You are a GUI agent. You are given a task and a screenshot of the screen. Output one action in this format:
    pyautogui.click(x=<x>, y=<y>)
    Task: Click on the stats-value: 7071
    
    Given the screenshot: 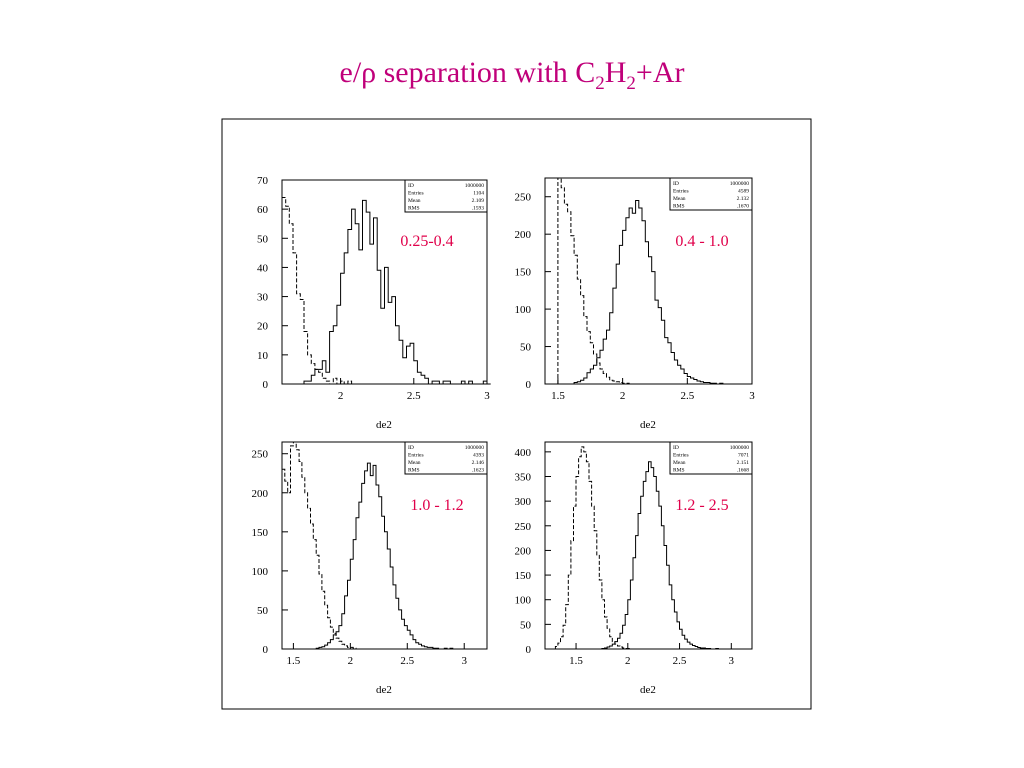 What is the action you would take?
    pyautogui.click(x=743, y=456)
    